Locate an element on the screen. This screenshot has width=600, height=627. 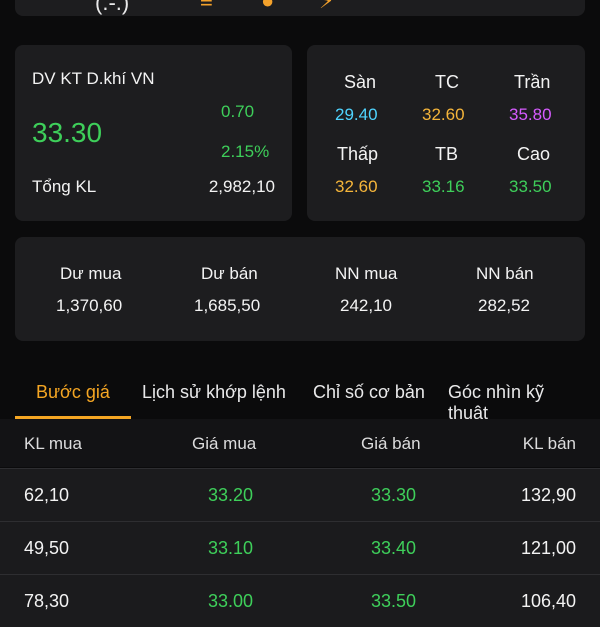
order-book-header: KL mua Giá mua Giá bán KL bán is located at coordinates (300, 443).